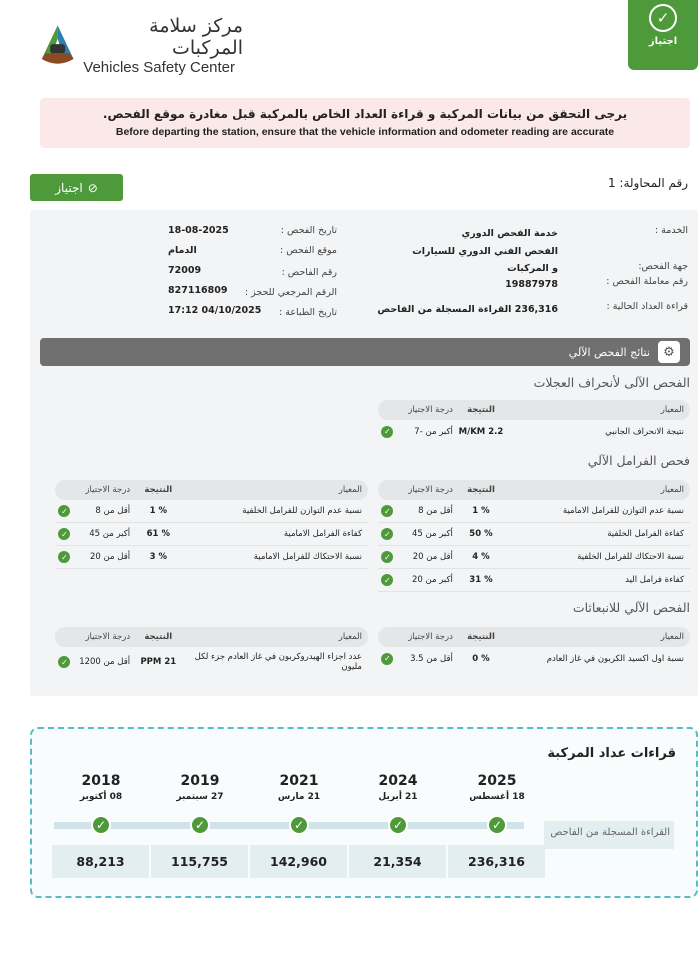 Image resolution: width=700 pixels, height=961 pixels. What do you see at coordinates (611, 382) in the screenshot?
I see `alignment-section-title: الفحص الآلى لأنحراف العجلات` at bounding box center [611, 382].